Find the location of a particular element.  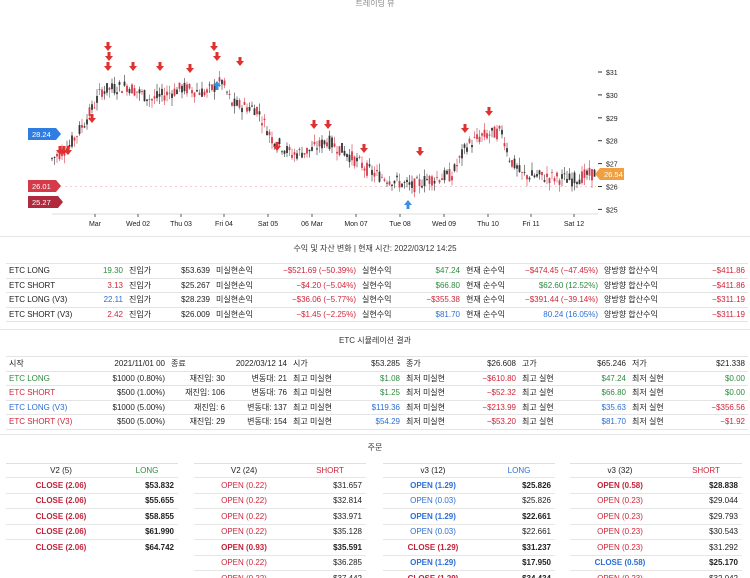

order-row: CLOSE (2.06) $64.742 is located at coordinates (92, 547).